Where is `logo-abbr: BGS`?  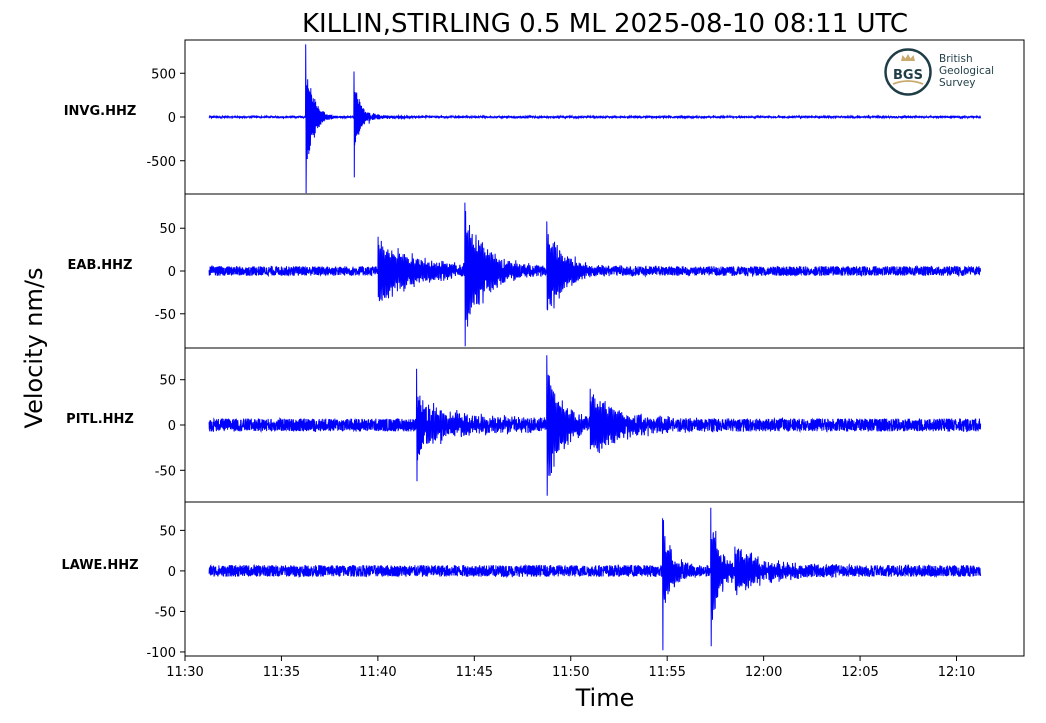
logo-abbr: BGS is located at coordinates (908, 75).